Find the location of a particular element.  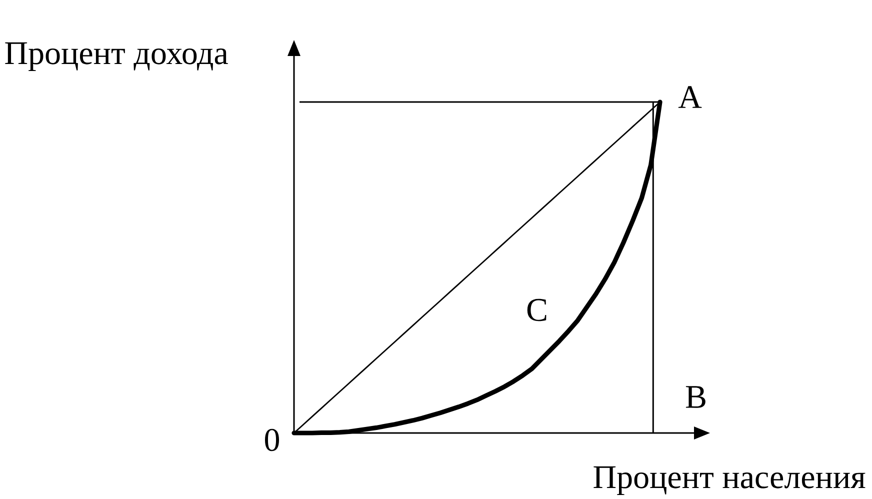

text: A is located at coordinates (690, 97).